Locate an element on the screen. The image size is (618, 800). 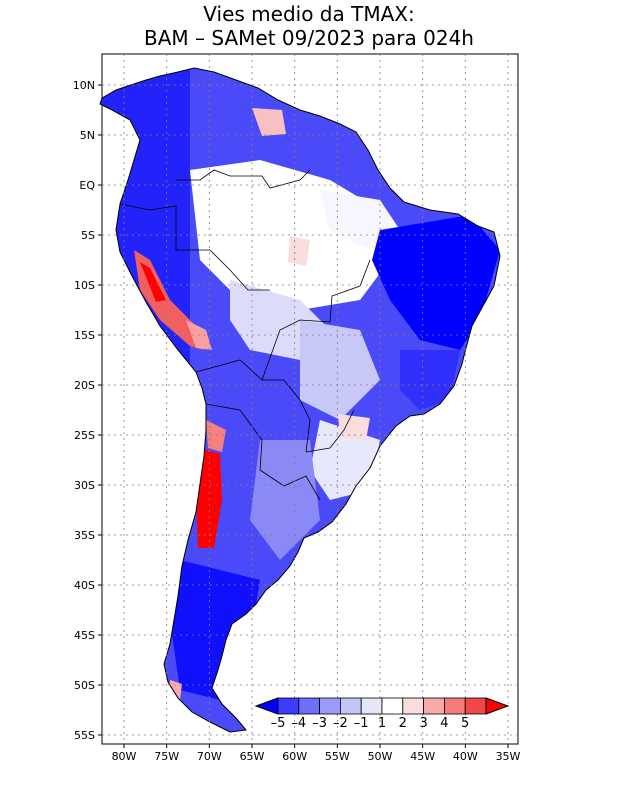
lat-tick-label: 55S is located at coordinates (84, 735).